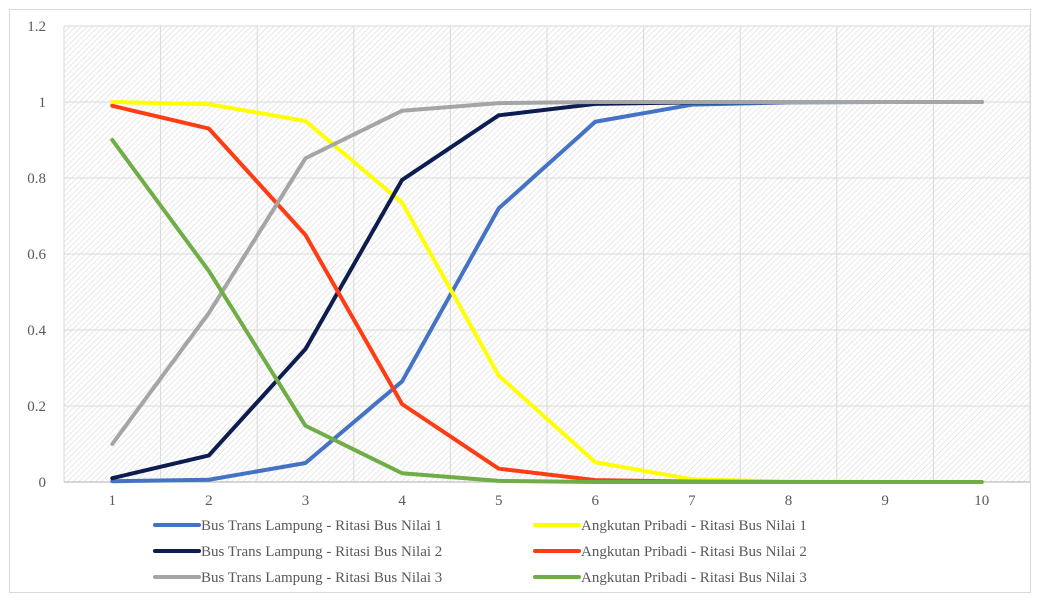 The height and width of the screenshot is (603, 1040). I want to click on legend-label-5: Bus Trans Lampung - Ritasi Bus Nilai 3, so click(321, 578).